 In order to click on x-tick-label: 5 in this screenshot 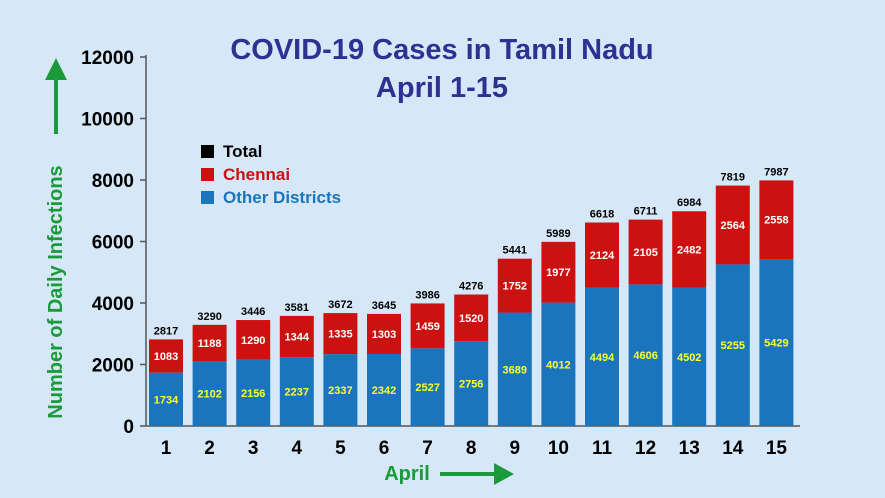, I will do `click(340, 448)`.